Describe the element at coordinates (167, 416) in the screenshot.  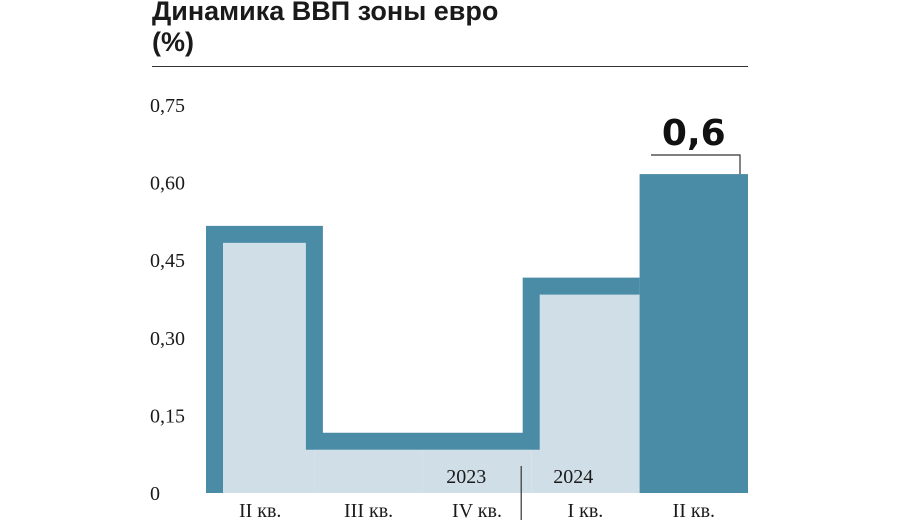
I see `y-tick-label: 0,15` at that location.